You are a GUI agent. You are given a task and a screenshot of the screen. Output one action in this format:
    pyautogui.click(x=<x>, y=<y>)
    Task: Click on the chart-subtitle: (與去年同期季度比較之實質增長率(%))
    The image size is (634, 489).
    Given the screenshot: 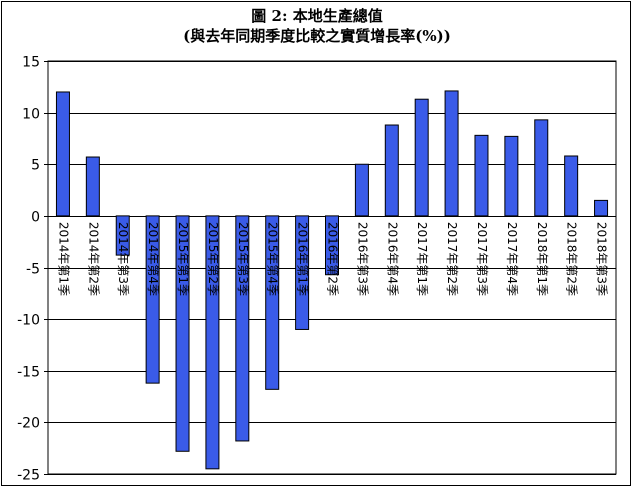 What is the action you would take?
    pyautogui.click(x=317, y=36)
    